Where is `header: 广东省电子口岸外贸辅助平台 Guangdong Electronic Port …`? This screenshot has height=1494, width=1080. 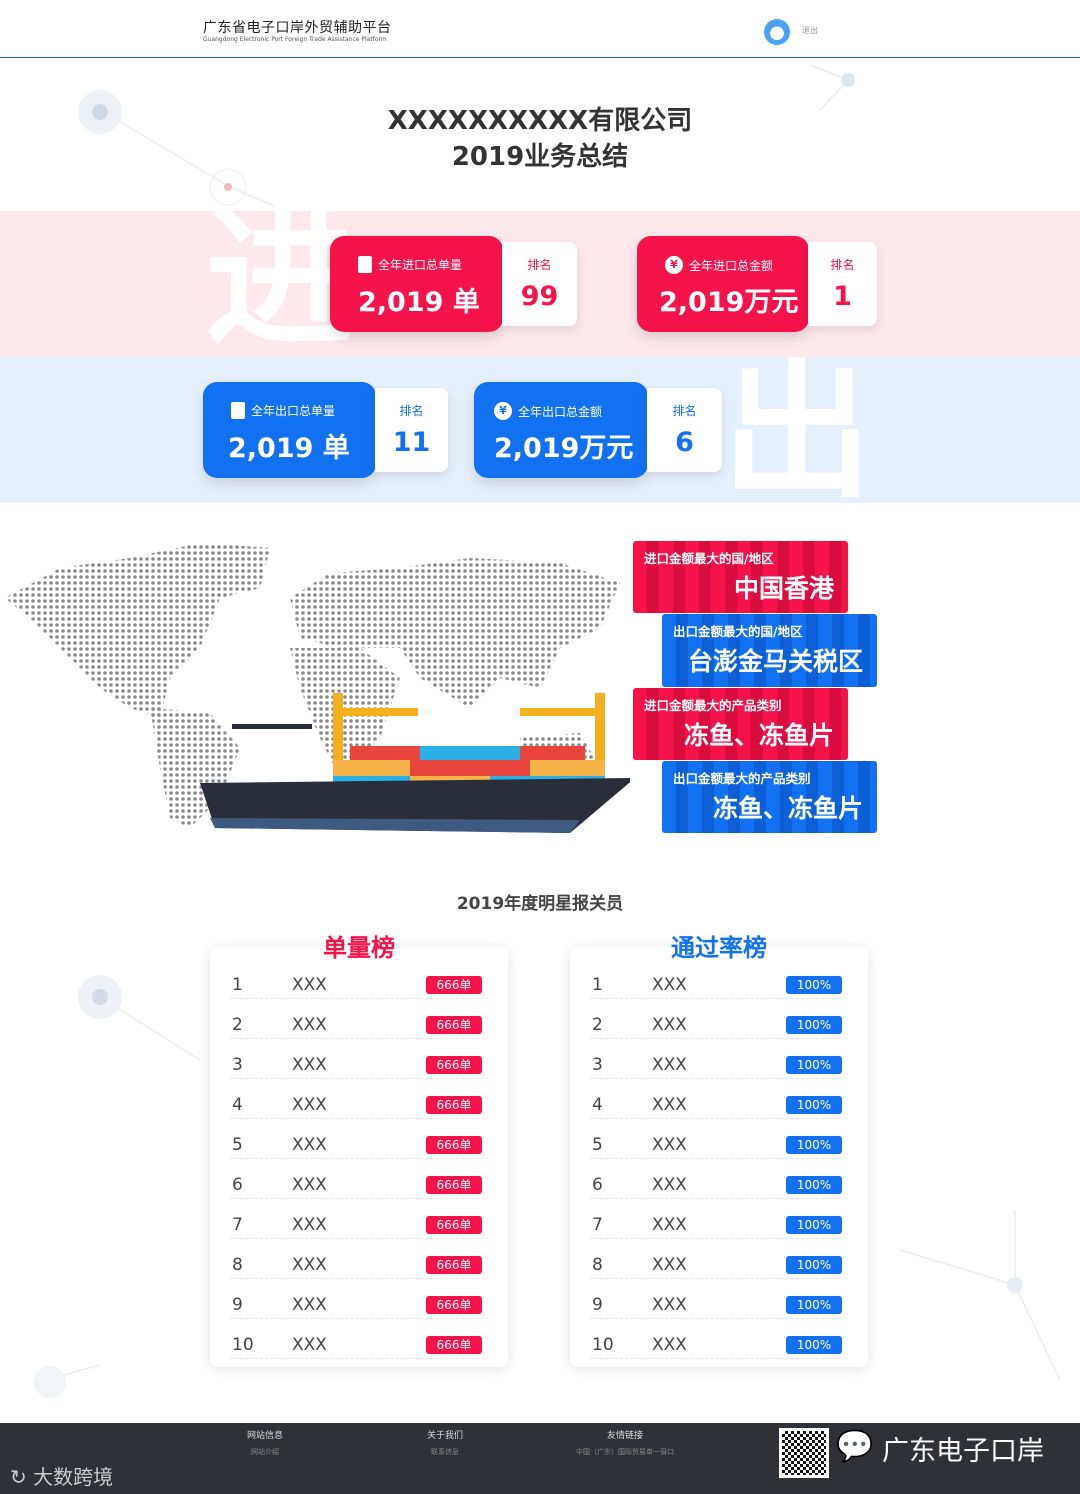 header: 广东省电子口岸外贸辅助平台 Guangdong Electronic Port … is located at coordinates (540, 29).